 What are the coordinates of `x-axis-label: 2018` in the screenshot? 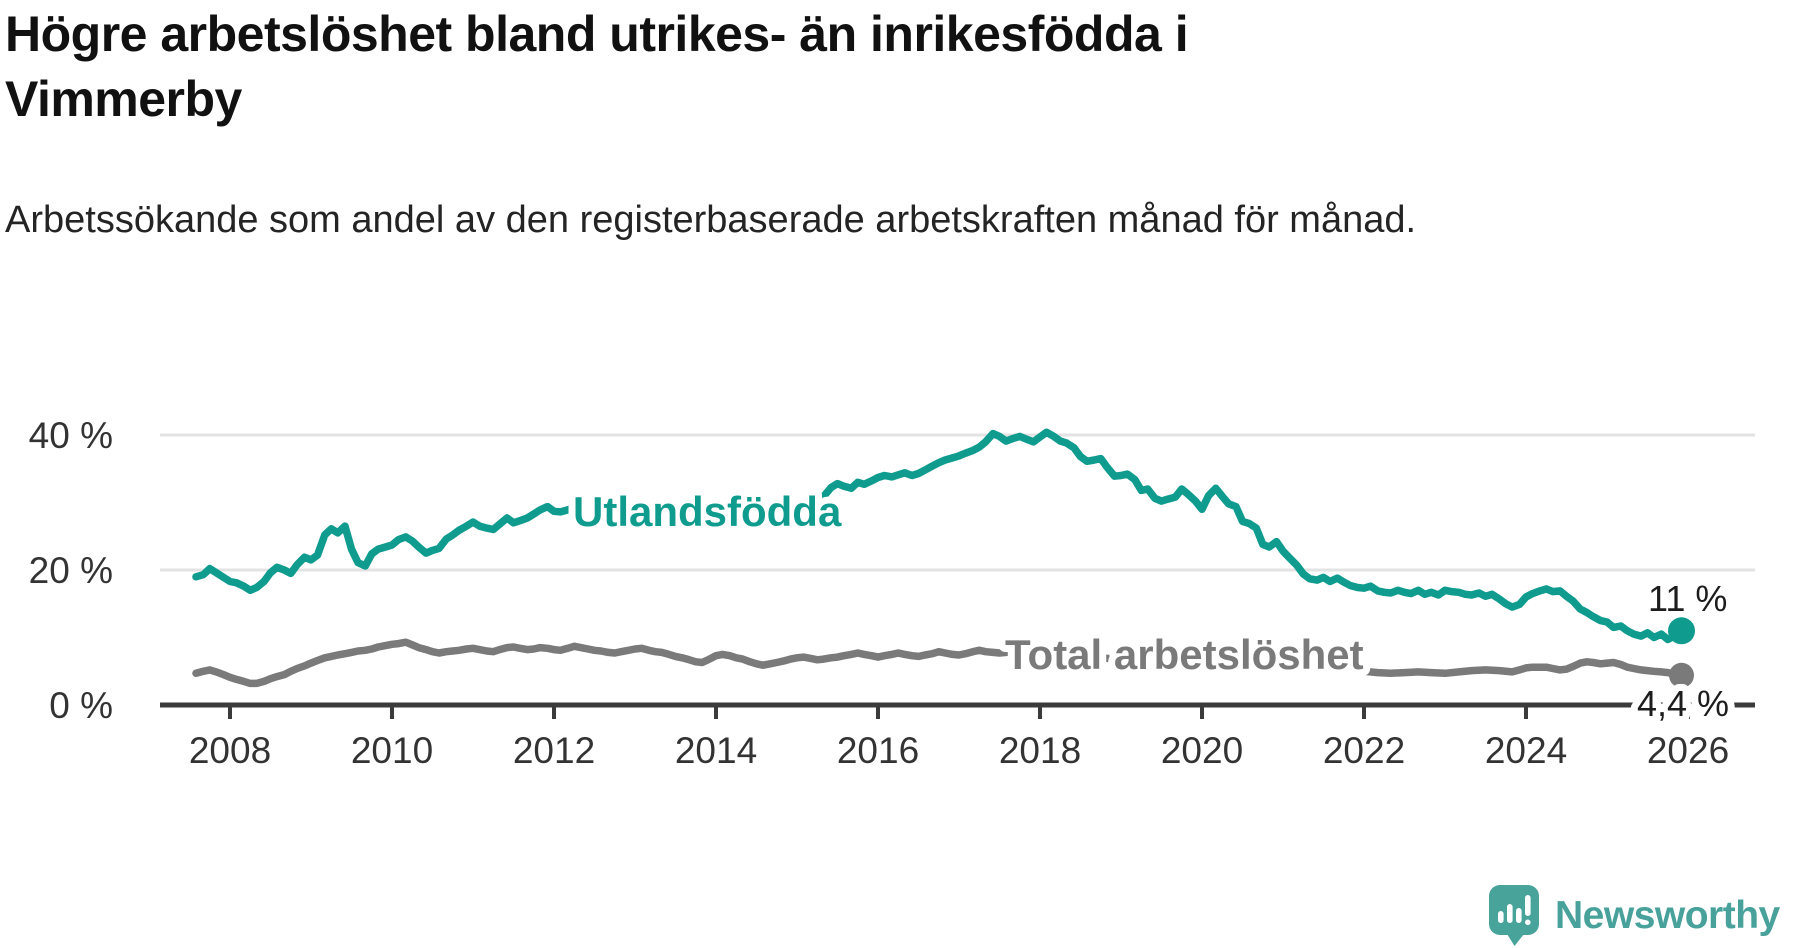 It's located at (1040, 750).